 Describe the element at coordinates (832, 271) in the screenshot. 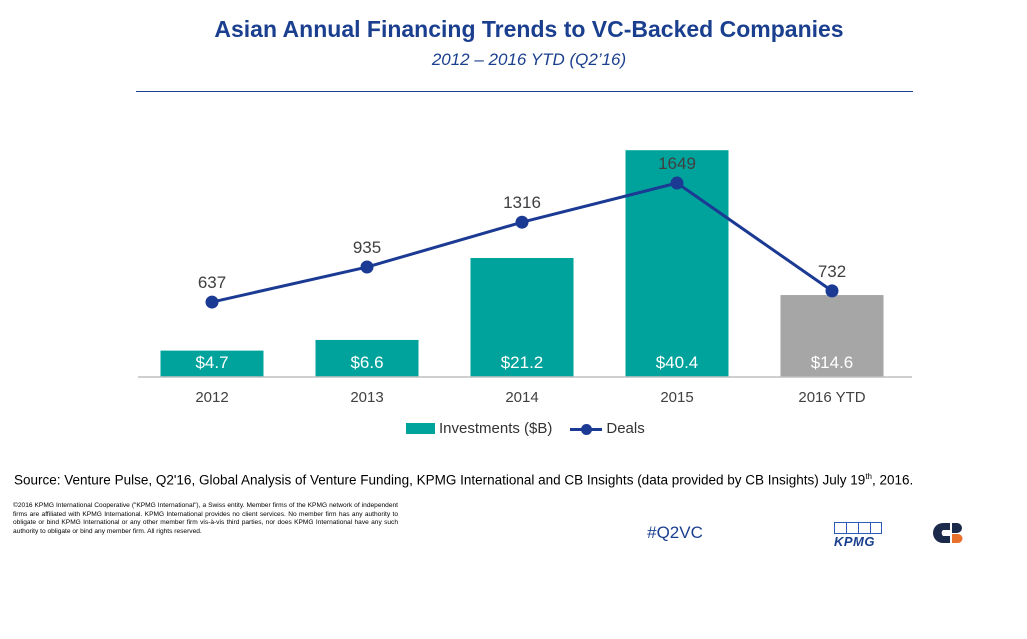

I see `deals-label-4: 732` at that location.